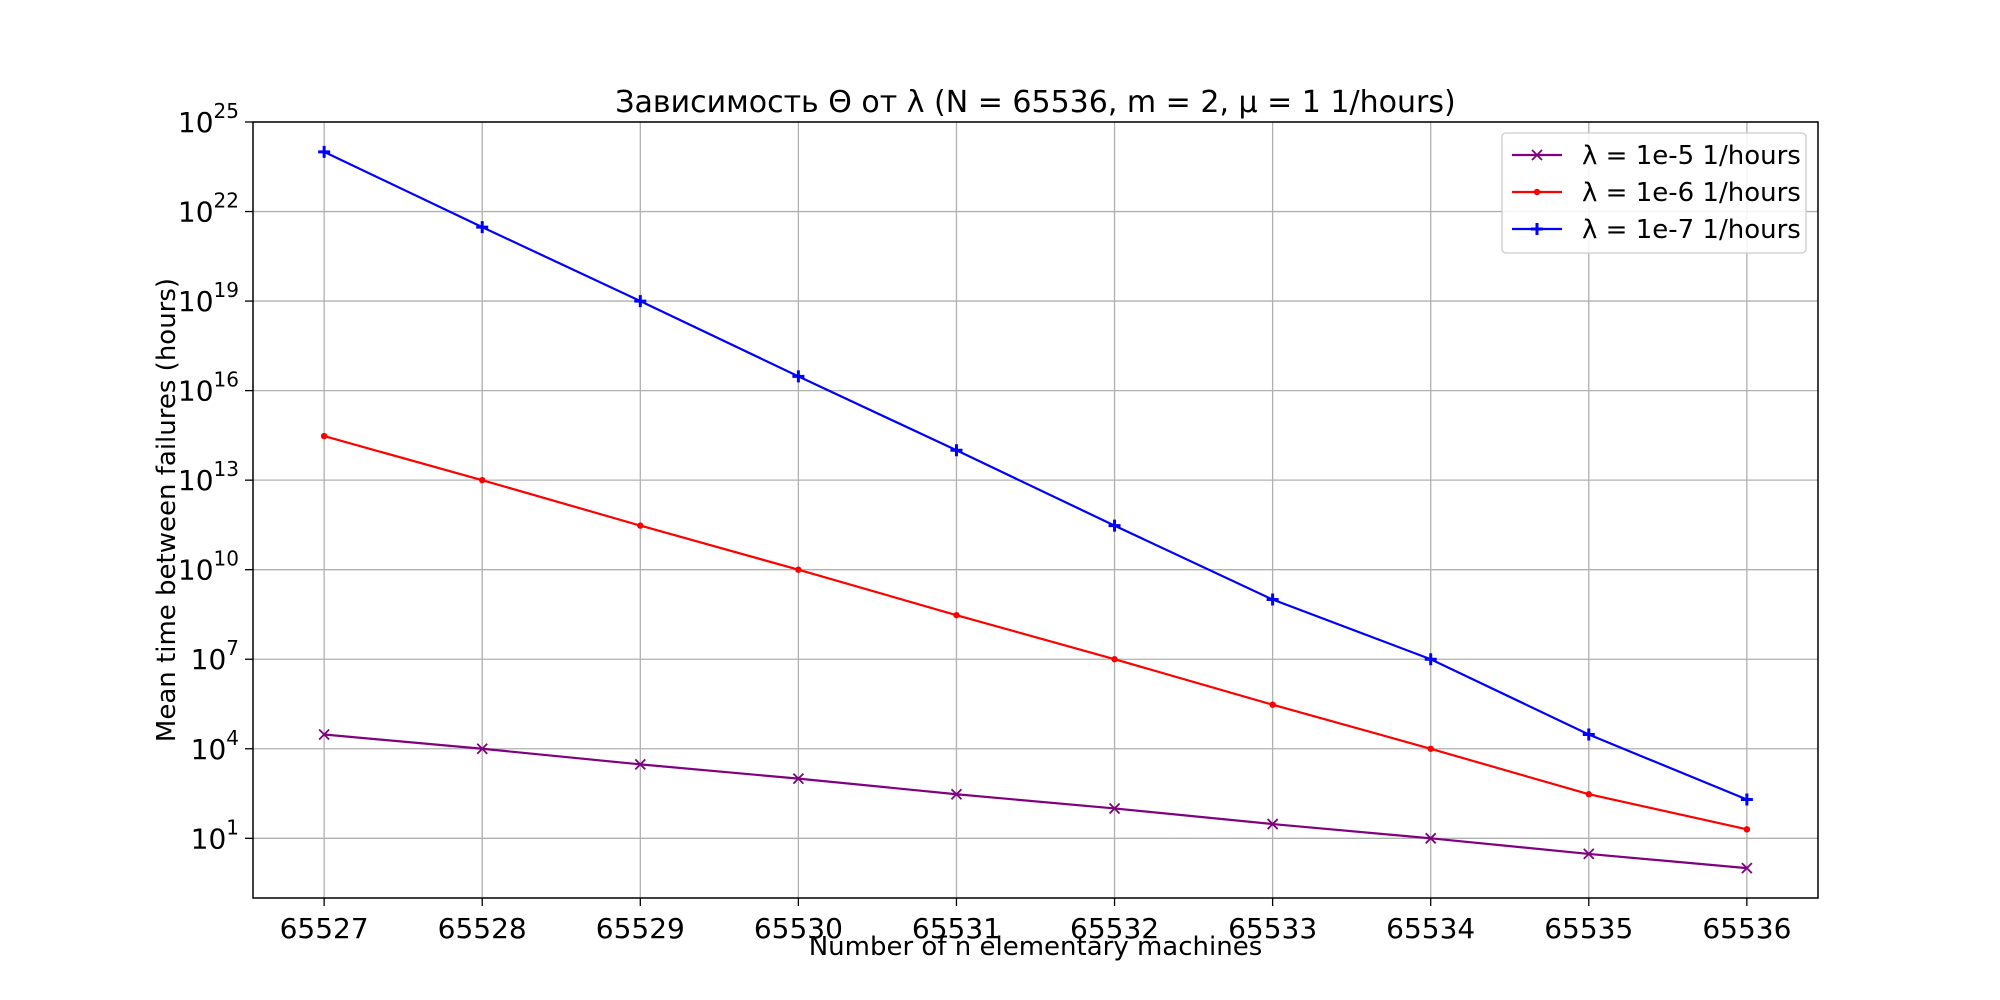 The width and height of the screenshot is (2000, 1000). Describe the element at coordinates (1691, 156) in the screenshot. I see `legend-label: λ = 1e-5 1/hours` at that location.